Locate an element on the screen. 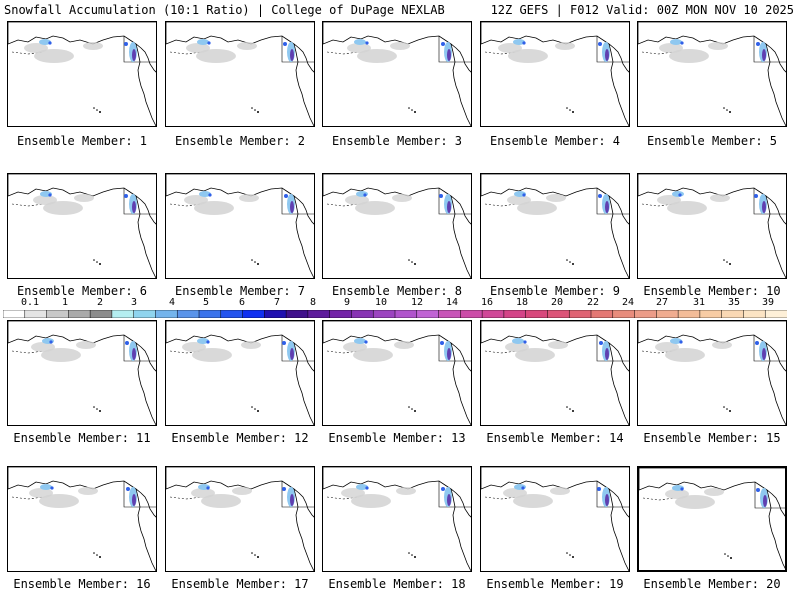 The height and width of the screenshot is (600, 800). colorbar-label: 14 is located at coordinates (452, 302).